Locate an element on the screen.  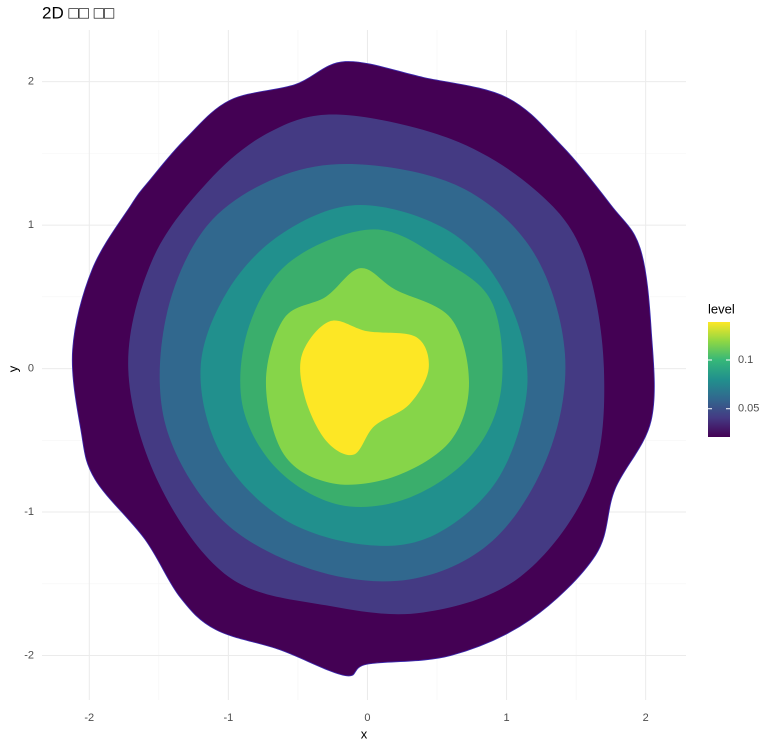
colorbar-tick-label: 0.1 is located at coordinates (745, 360).